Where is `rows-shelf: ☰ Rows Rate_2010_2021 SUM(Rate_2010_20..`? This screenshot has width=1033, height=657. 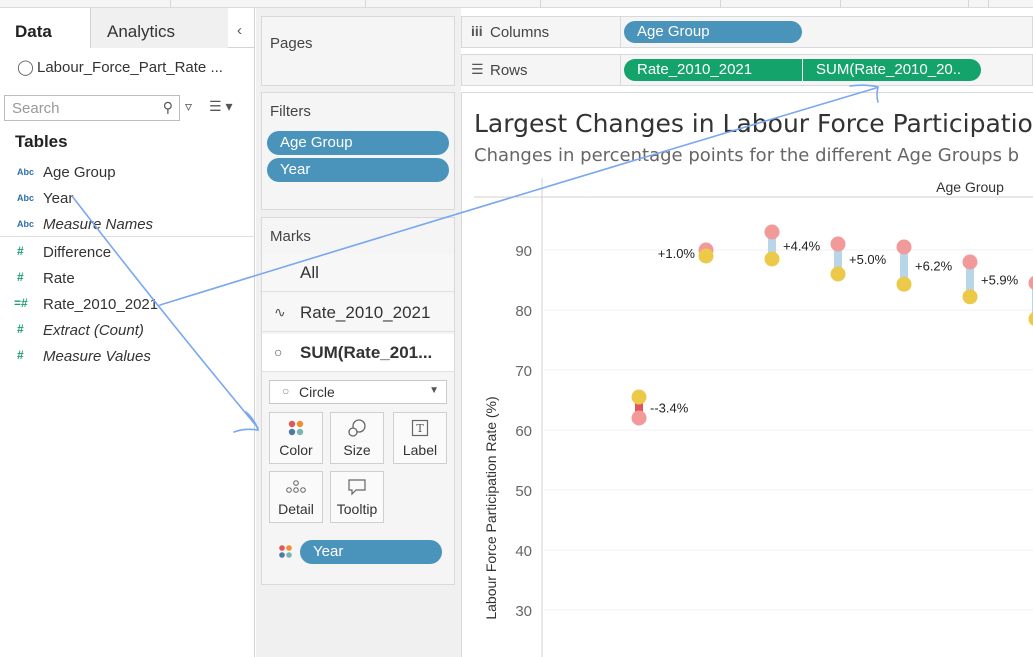 rows-shelf: ☰ Rows Rate_2010_2021 SUM(Rate_2010_20.. is located at coordinates (747, 70).